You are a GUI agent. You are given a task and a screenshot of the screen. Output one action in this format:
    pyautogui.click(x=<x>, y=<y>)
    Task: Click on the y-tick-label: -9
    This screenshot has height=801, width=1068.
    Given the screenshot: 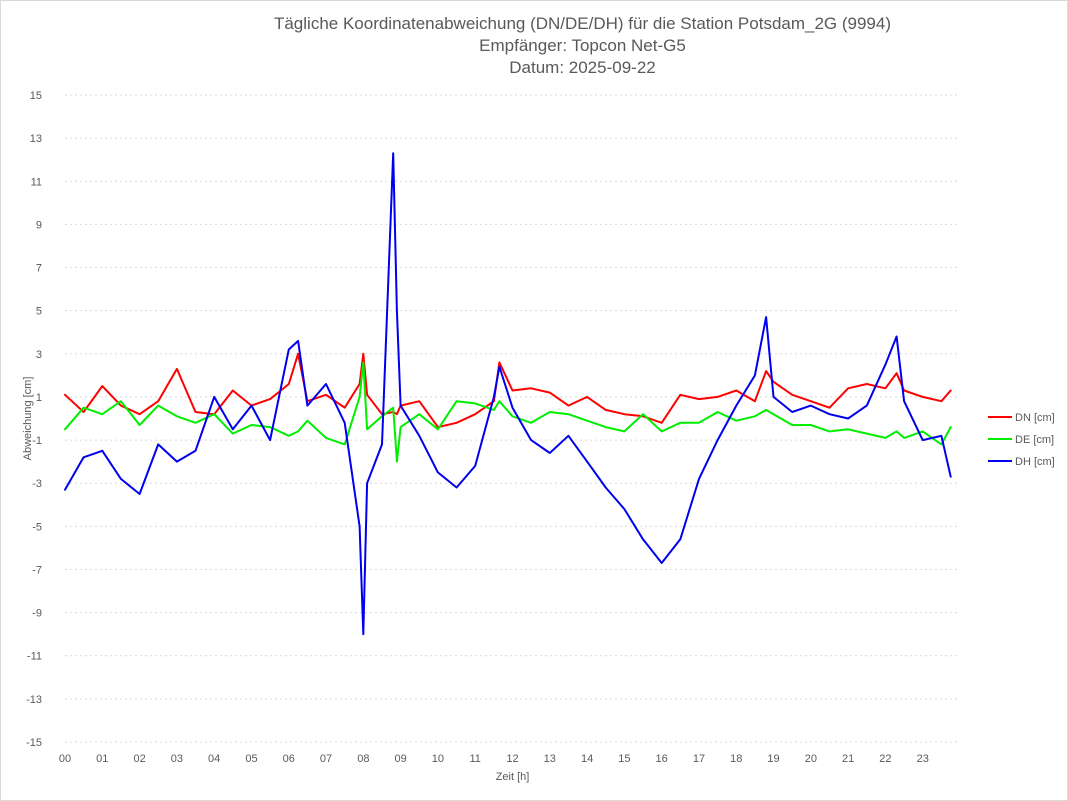 What is the action you would take?
    pyautogui.click(x=37, y=614)
    